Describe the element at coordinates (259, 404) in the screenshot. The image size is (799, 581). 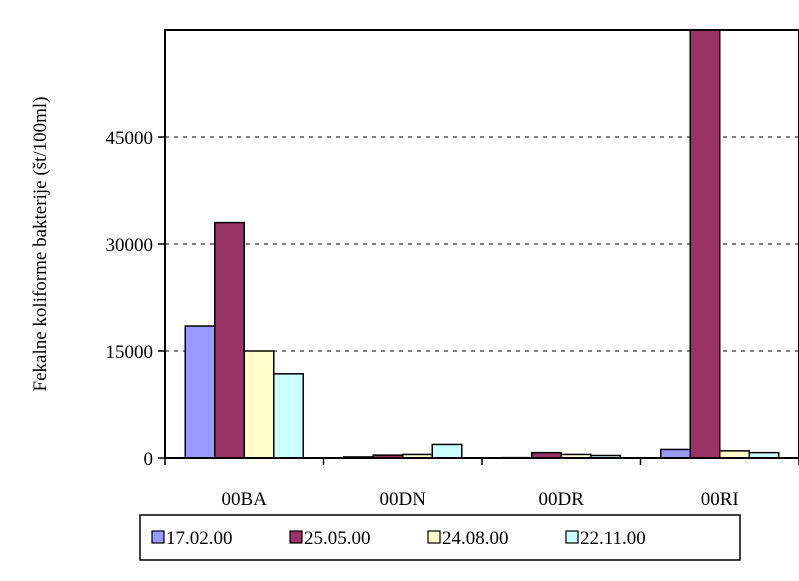
I see `bar-00BA-24.08.00` at that location.